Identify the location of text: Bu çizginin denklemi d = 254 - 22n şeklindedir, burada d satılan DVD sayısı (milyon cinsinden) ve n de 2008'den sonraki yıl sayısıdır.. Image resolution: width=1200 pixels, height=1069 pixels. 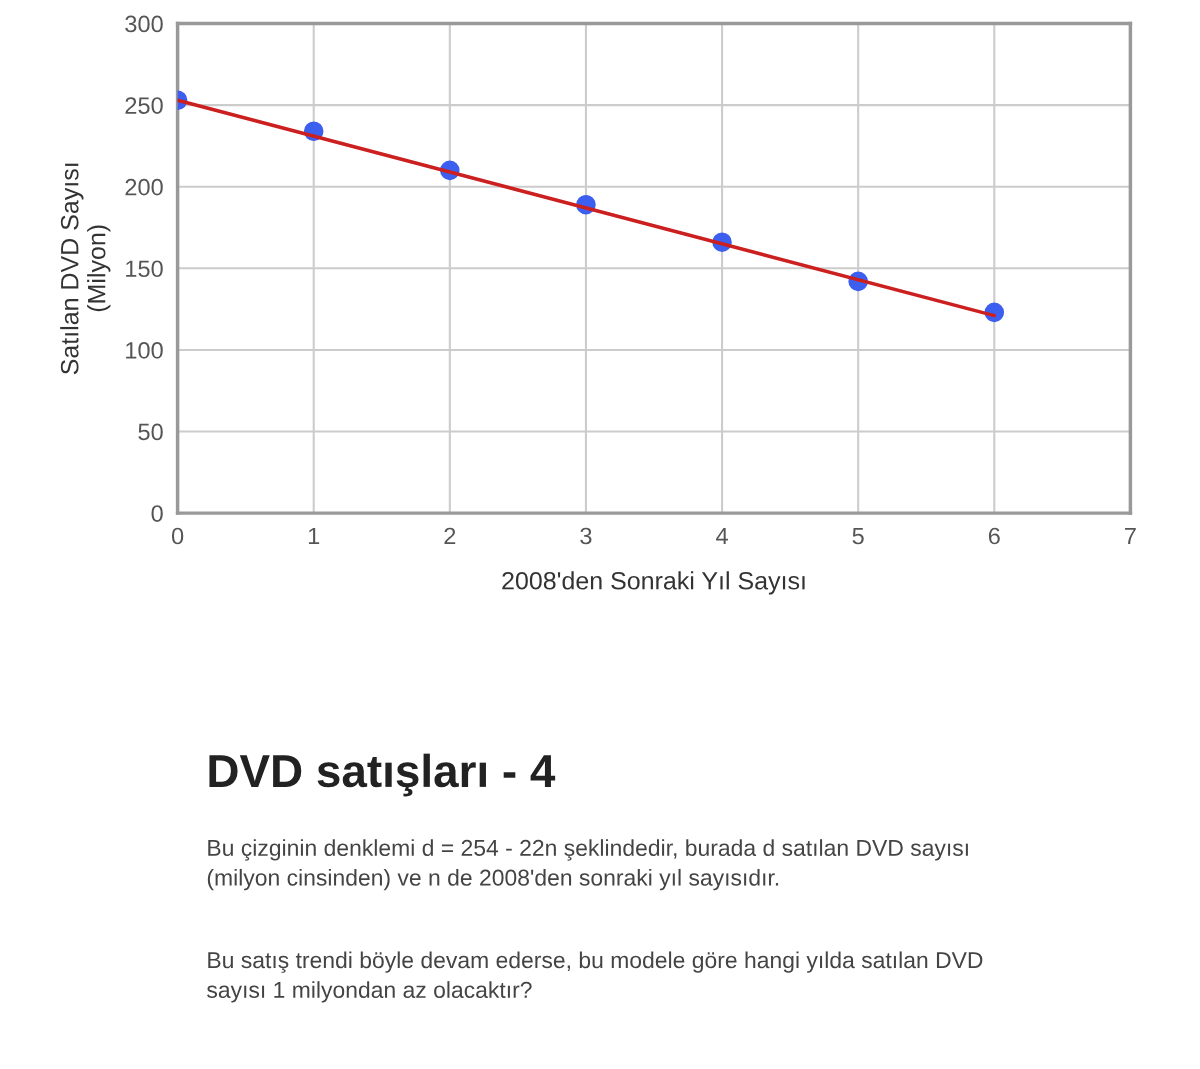
(587, 865).